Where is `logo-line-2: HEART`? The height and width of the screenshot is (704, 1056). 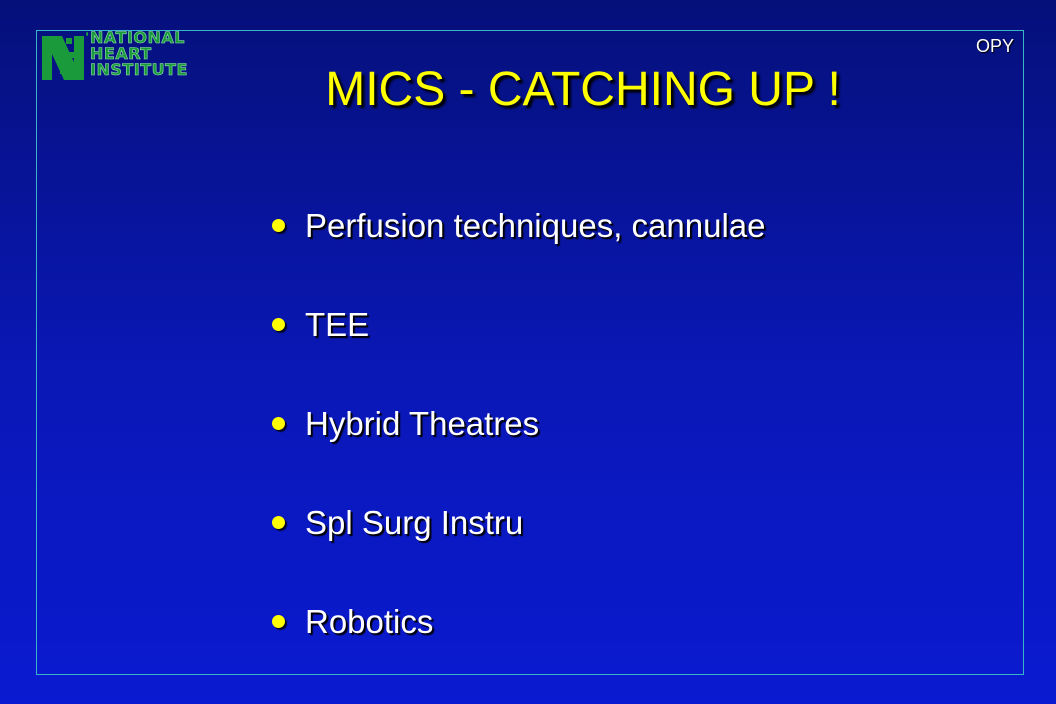 logo-line-2: HEART is located at coordinates (121, 53).